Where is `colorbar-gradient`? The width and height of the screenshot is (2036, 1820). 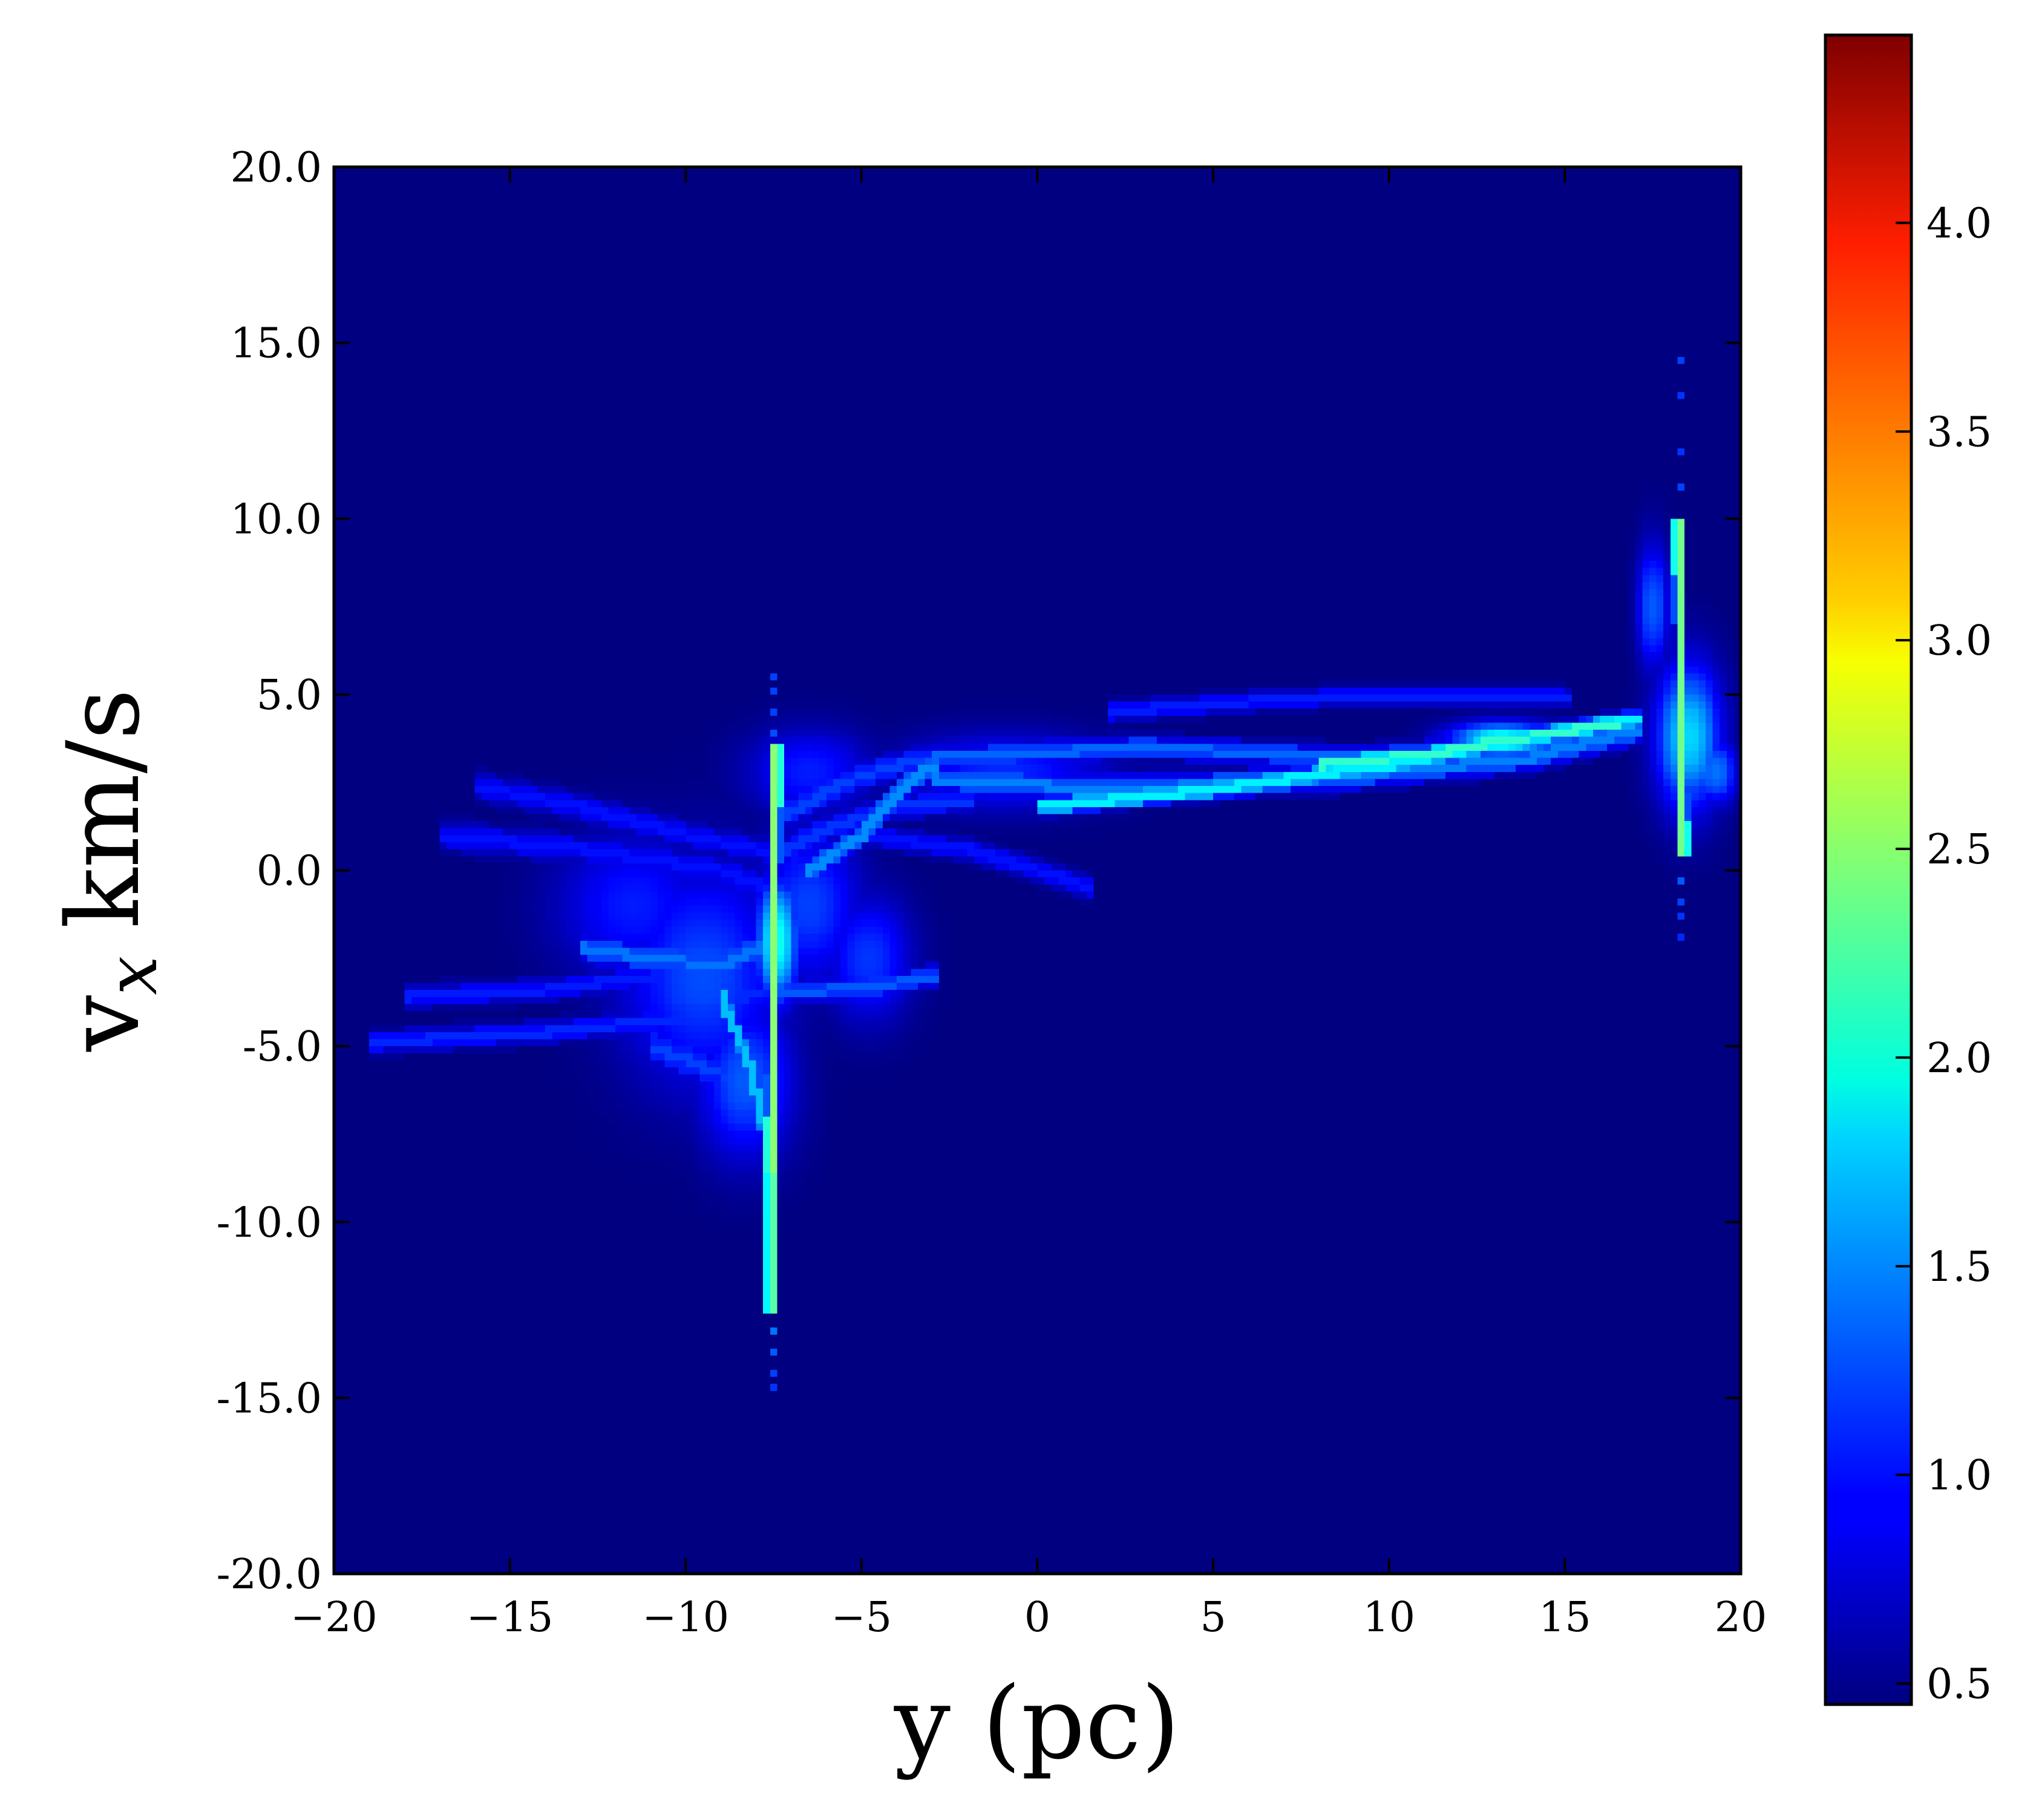 colorbar-gradient is located at coordinates (1868, 869).